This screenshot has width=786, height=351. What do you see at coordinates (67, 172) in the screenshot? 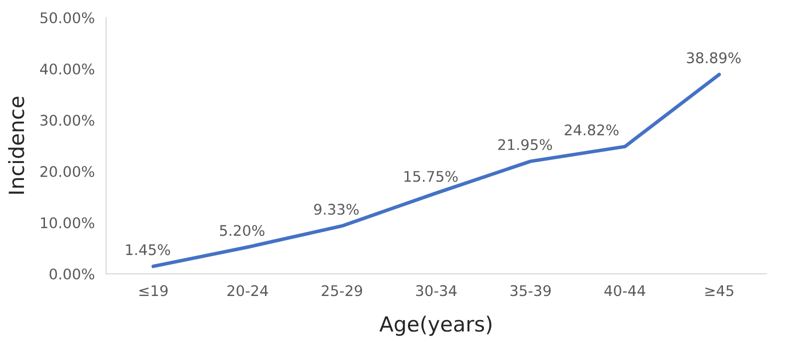
I see `y-tick-label: 20.00%` at bounding box center [67, 172].